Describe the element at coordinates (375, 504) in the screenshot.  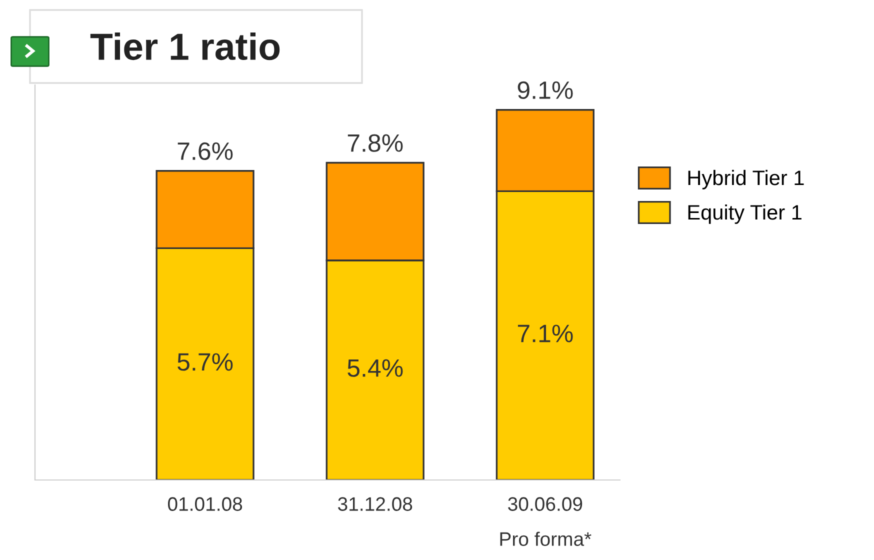
I see `x-tick-label: 31.12.08` at that location.